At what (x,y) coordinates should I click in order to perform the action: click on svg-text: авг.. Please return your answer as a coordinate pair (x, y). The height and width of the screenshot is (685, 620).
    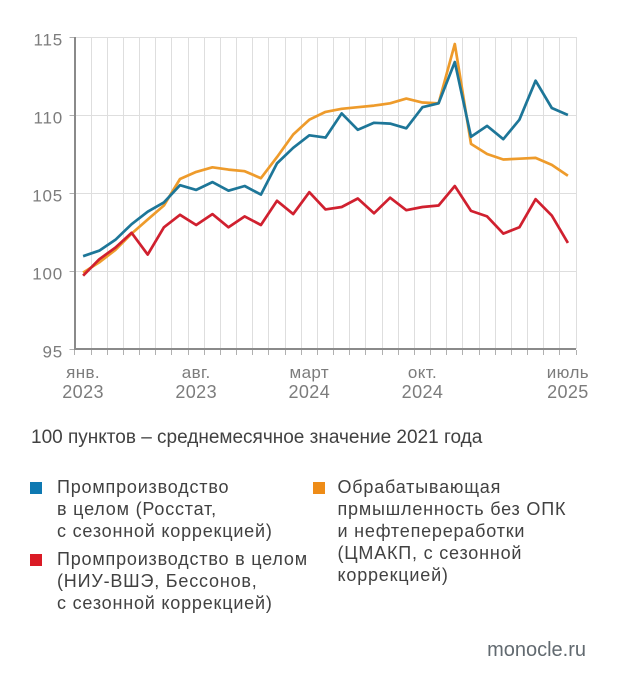
    Looking at the image, I should click on (196, 372).